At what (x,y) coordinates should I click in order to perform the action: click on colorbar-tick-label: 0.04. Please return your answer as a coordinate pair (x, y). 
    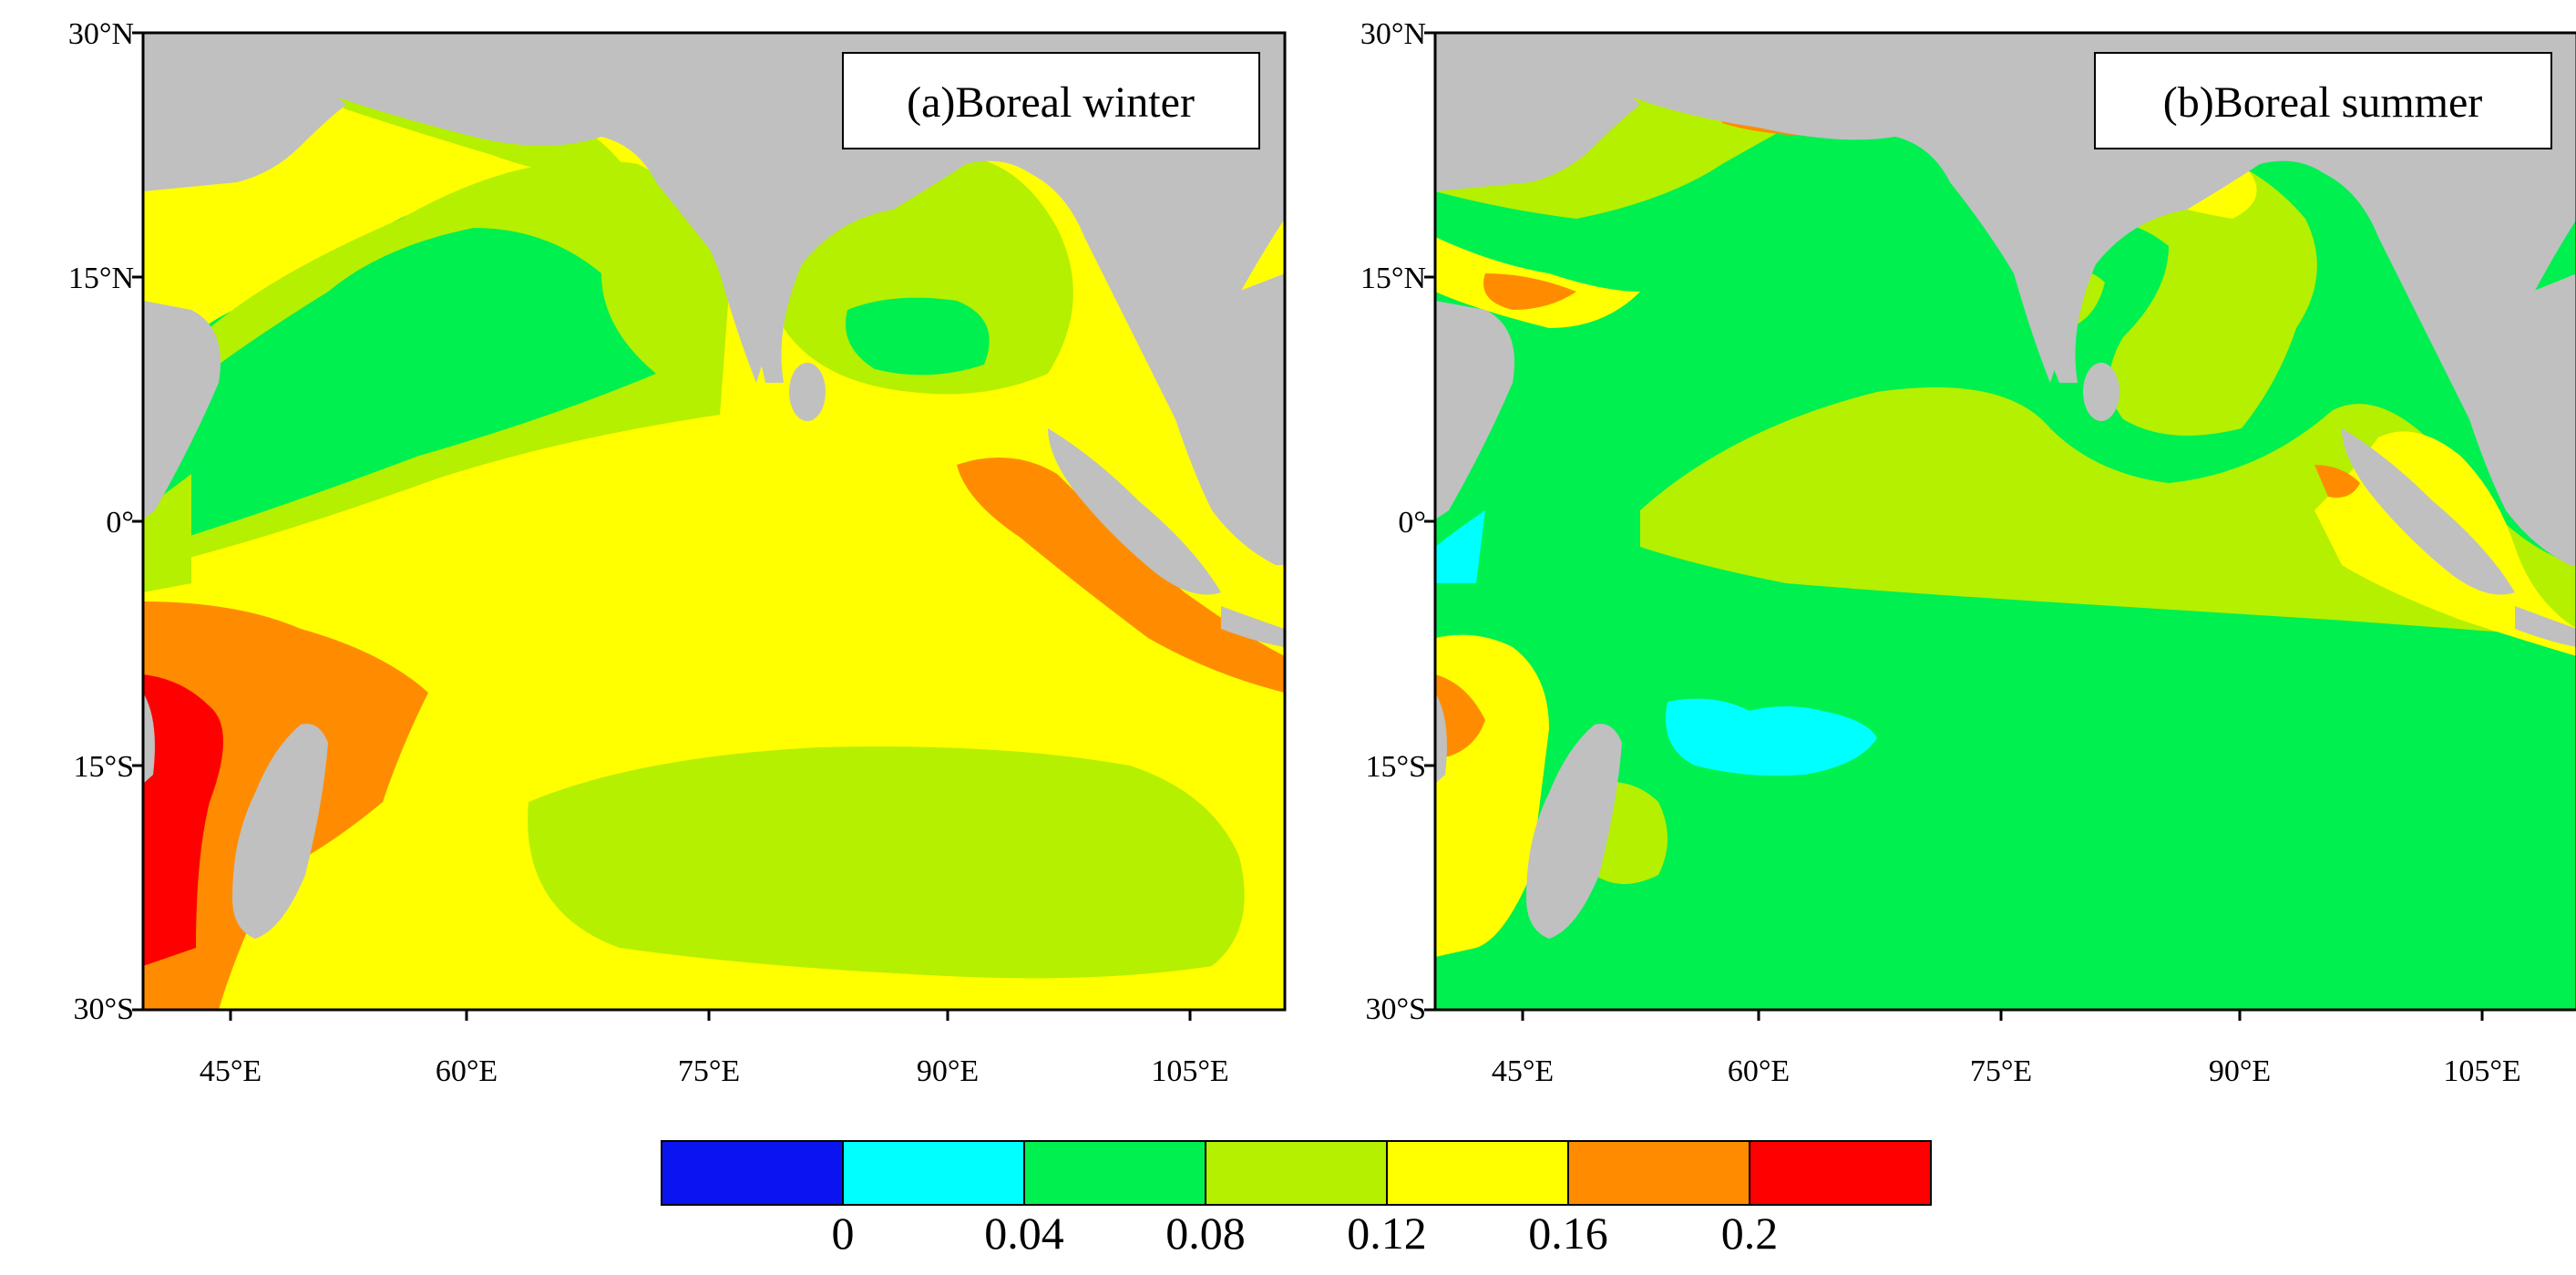
    Looking at the image, I should click on (1024, 1233).